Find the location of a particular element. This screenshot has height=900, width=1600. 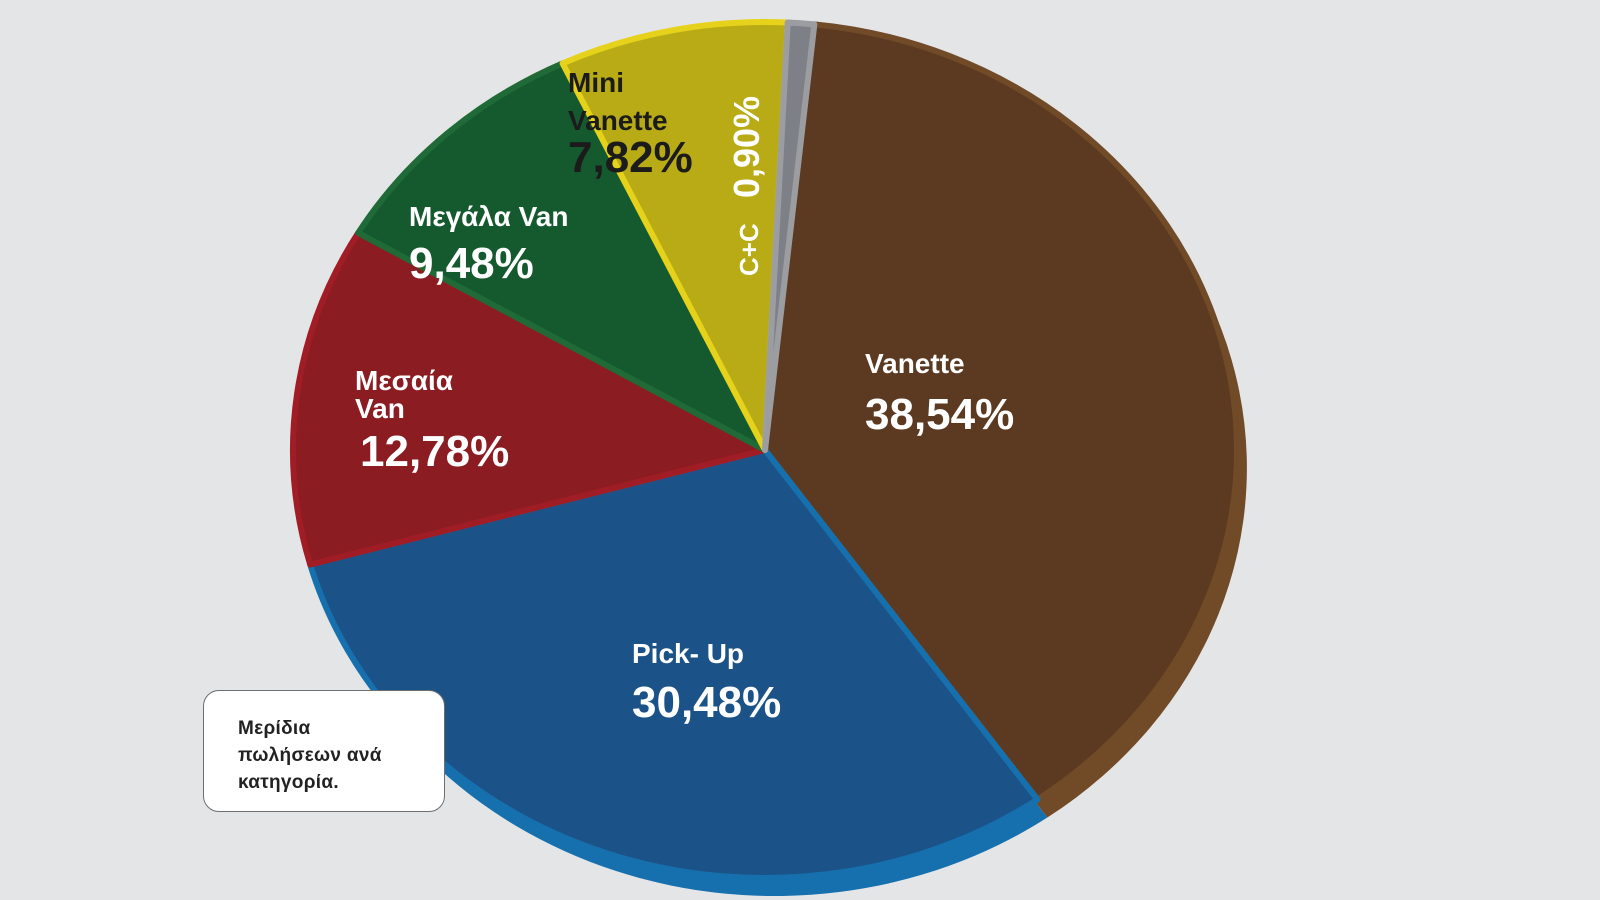

chart-note-box: Μερίδια πωλήσεων ανά κατηγορία. is located at coordinates (324, 751).